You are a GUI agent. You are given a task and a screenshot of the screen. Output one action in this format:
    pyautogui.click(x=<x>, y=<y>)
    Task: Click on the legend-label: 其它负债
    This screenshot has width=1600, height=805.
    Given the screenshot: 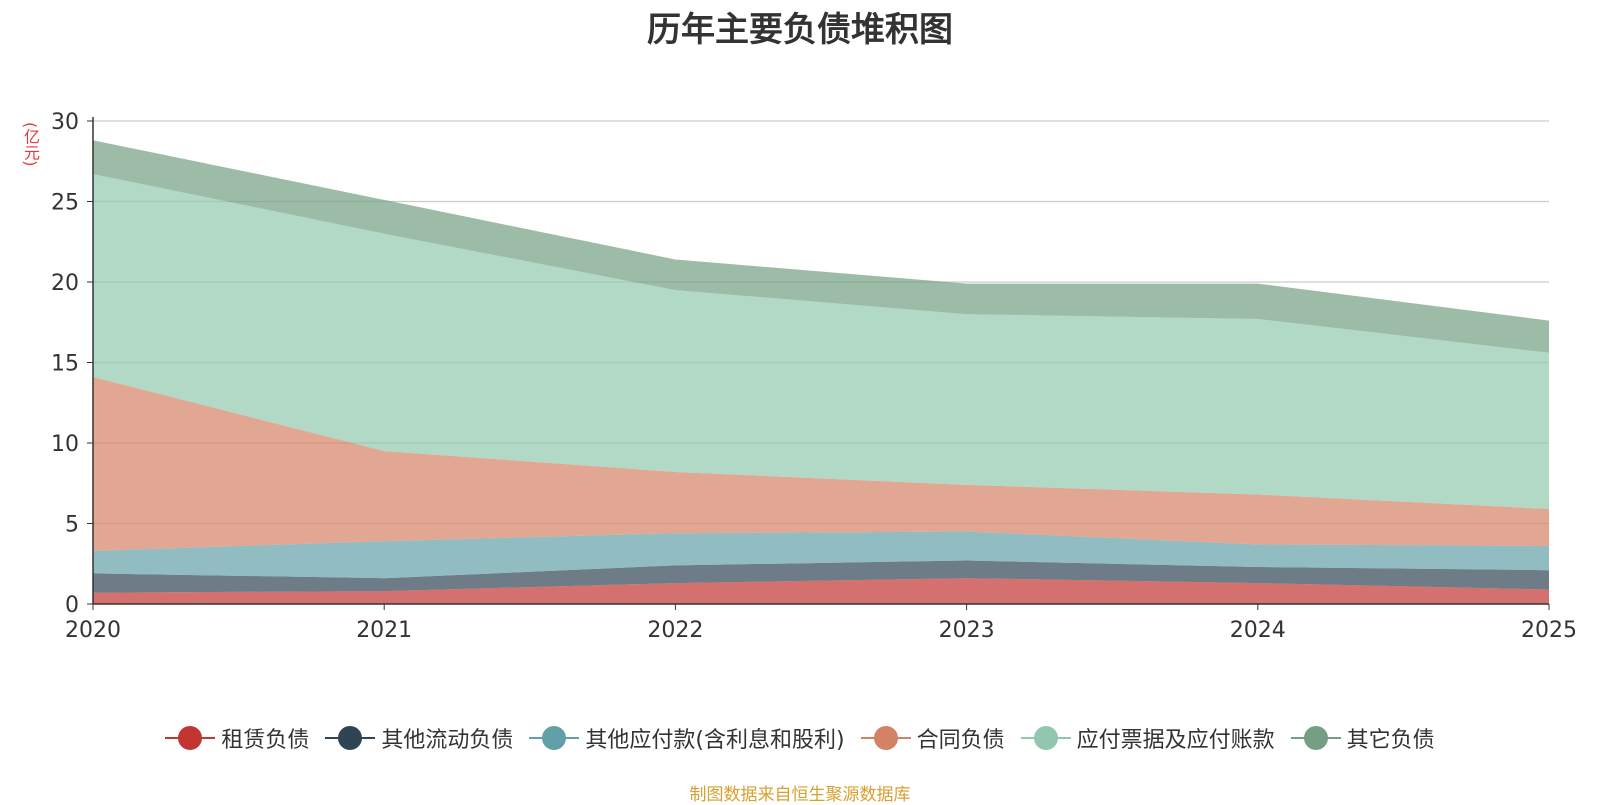 What is the action you would take?
    pyautogui.click(x=1390, y=740)
    